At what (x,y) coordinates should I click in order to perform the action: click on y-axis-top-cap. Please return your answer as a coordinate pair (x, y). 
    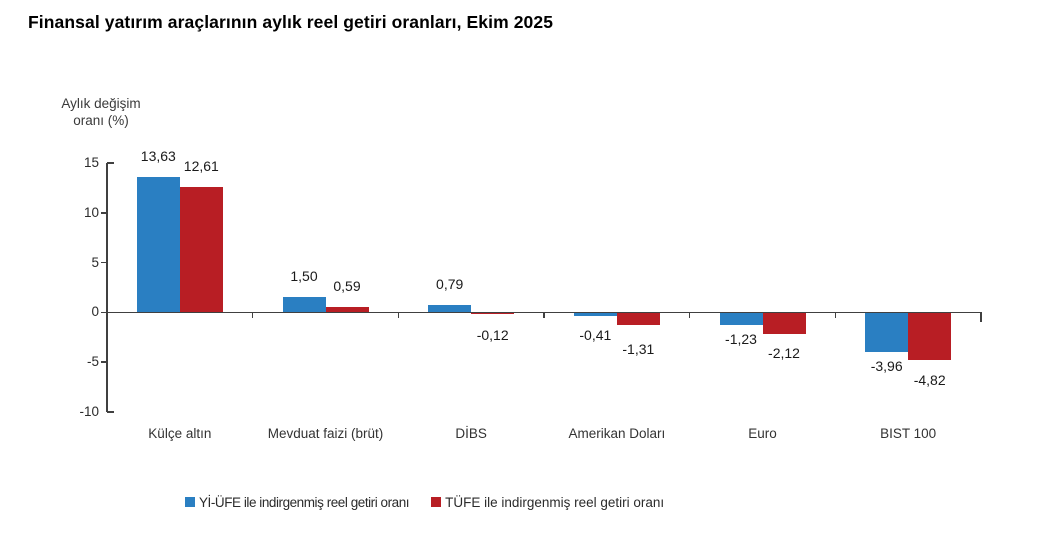
    Looking at the image, I should click on (110, 163).